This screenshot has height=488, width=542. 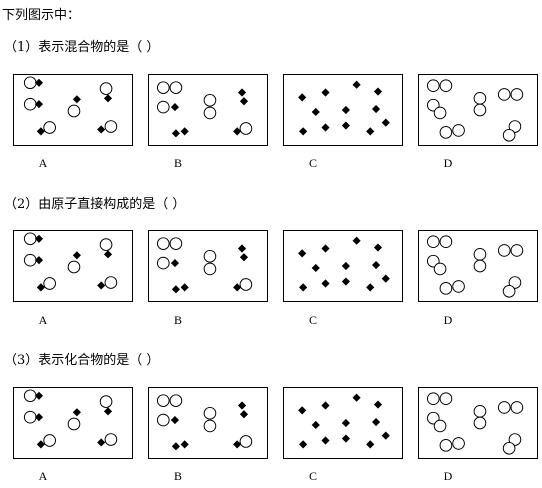 I want to click on panel-d-q2, so click(x=478, y=266).